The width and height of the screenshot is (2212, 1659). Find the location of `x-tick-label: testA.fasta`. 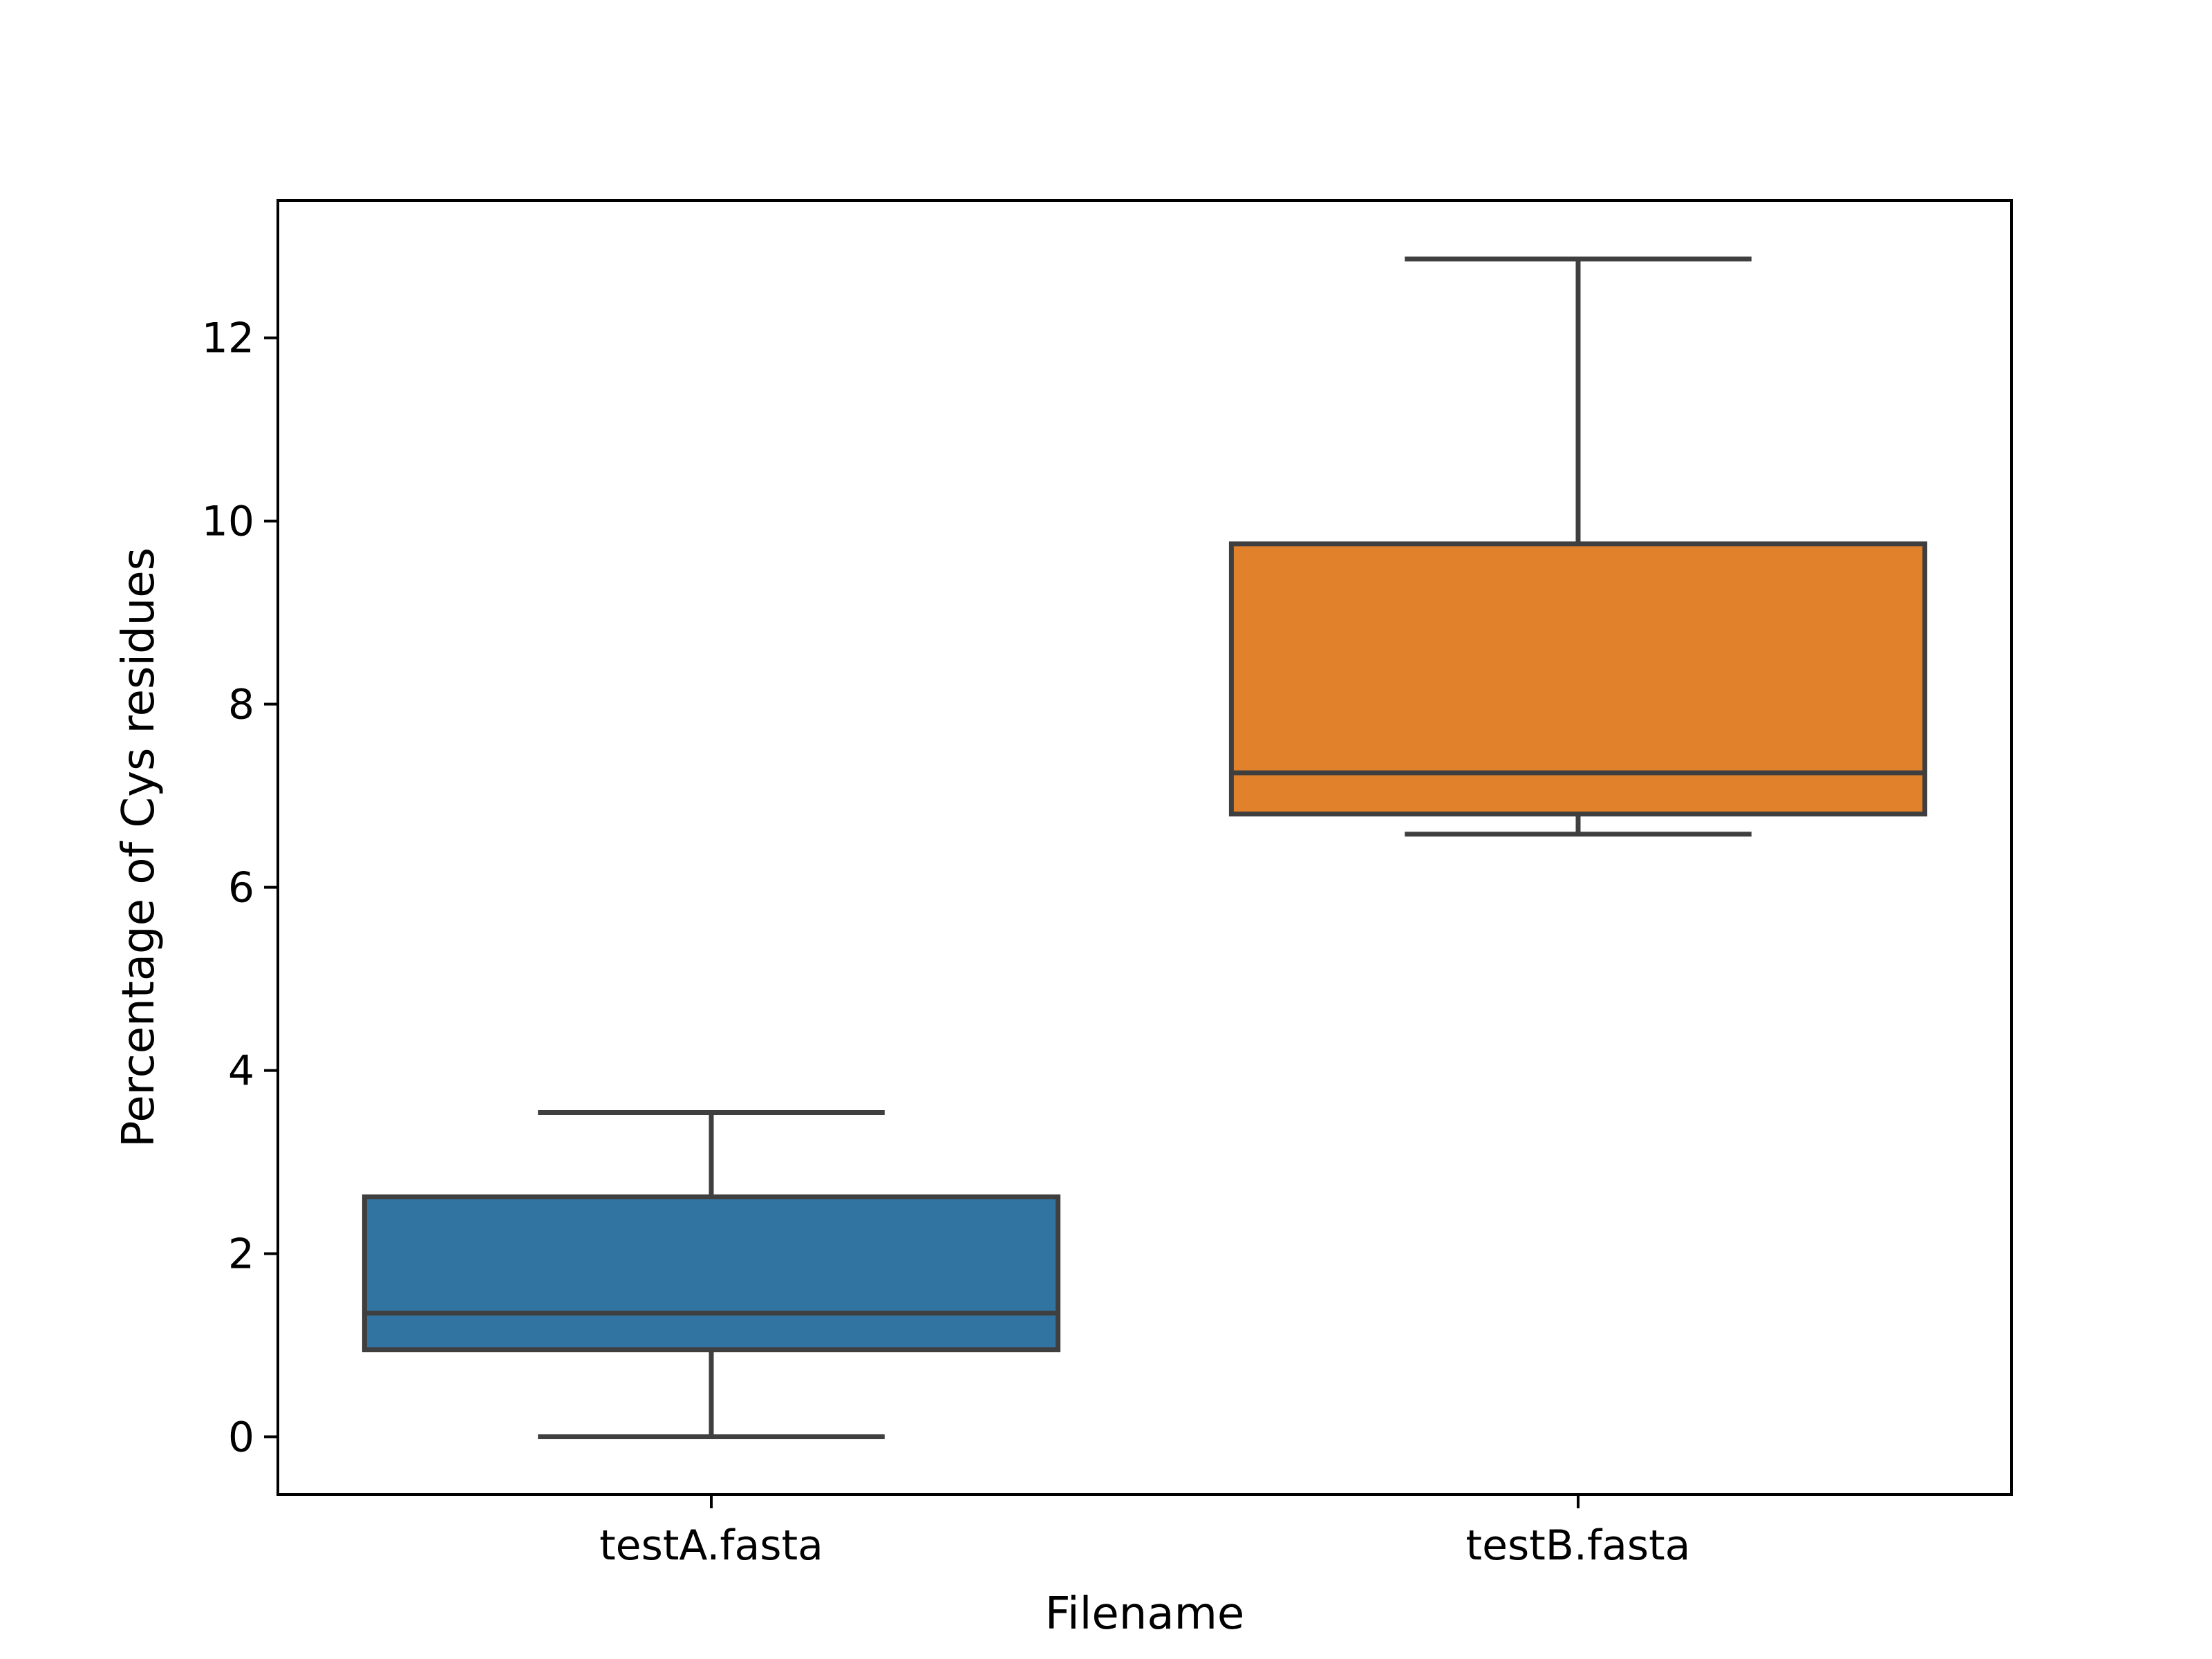

x-tick-label: testA.fasta is located at coordinates (711, 1545).